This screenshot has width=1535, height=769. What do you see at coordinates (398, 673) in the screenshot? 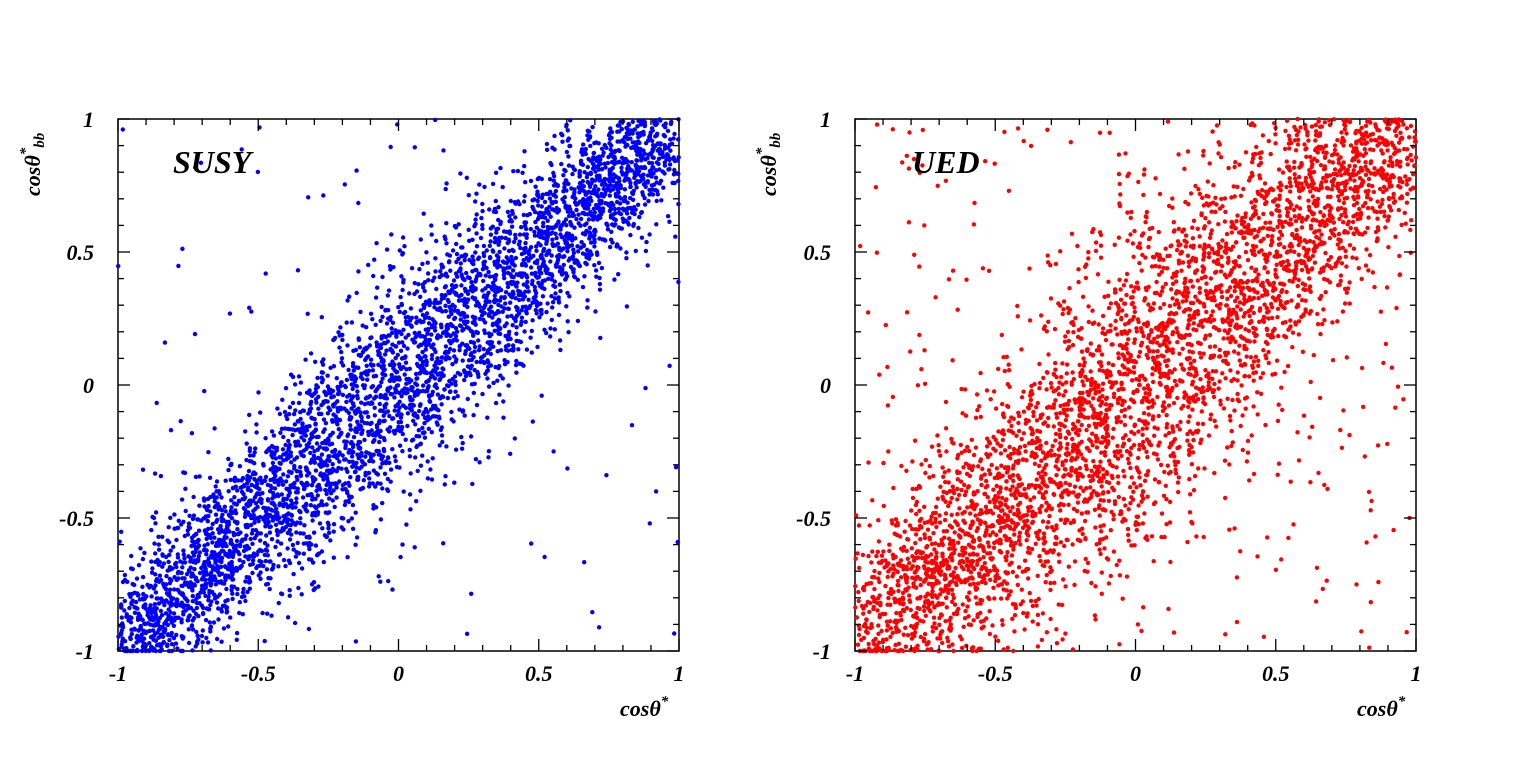
I see `x-tick-label: 0` at bounding box center [398, 673].